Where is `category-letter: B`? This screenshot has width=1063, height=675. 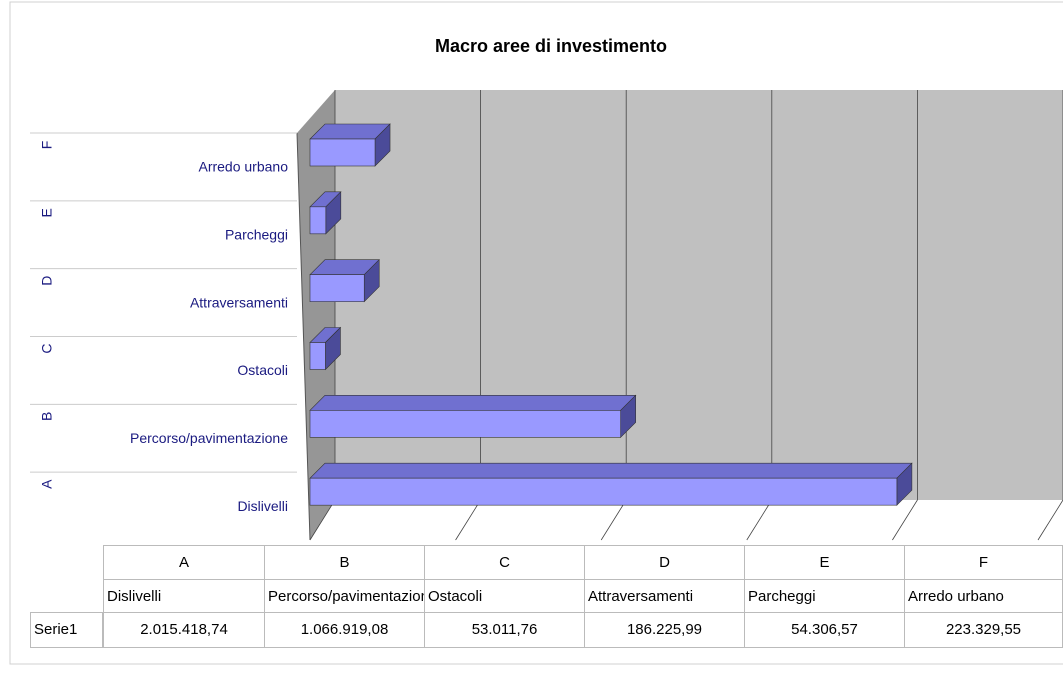
category-letter: B is located at coordinates (47, 416).